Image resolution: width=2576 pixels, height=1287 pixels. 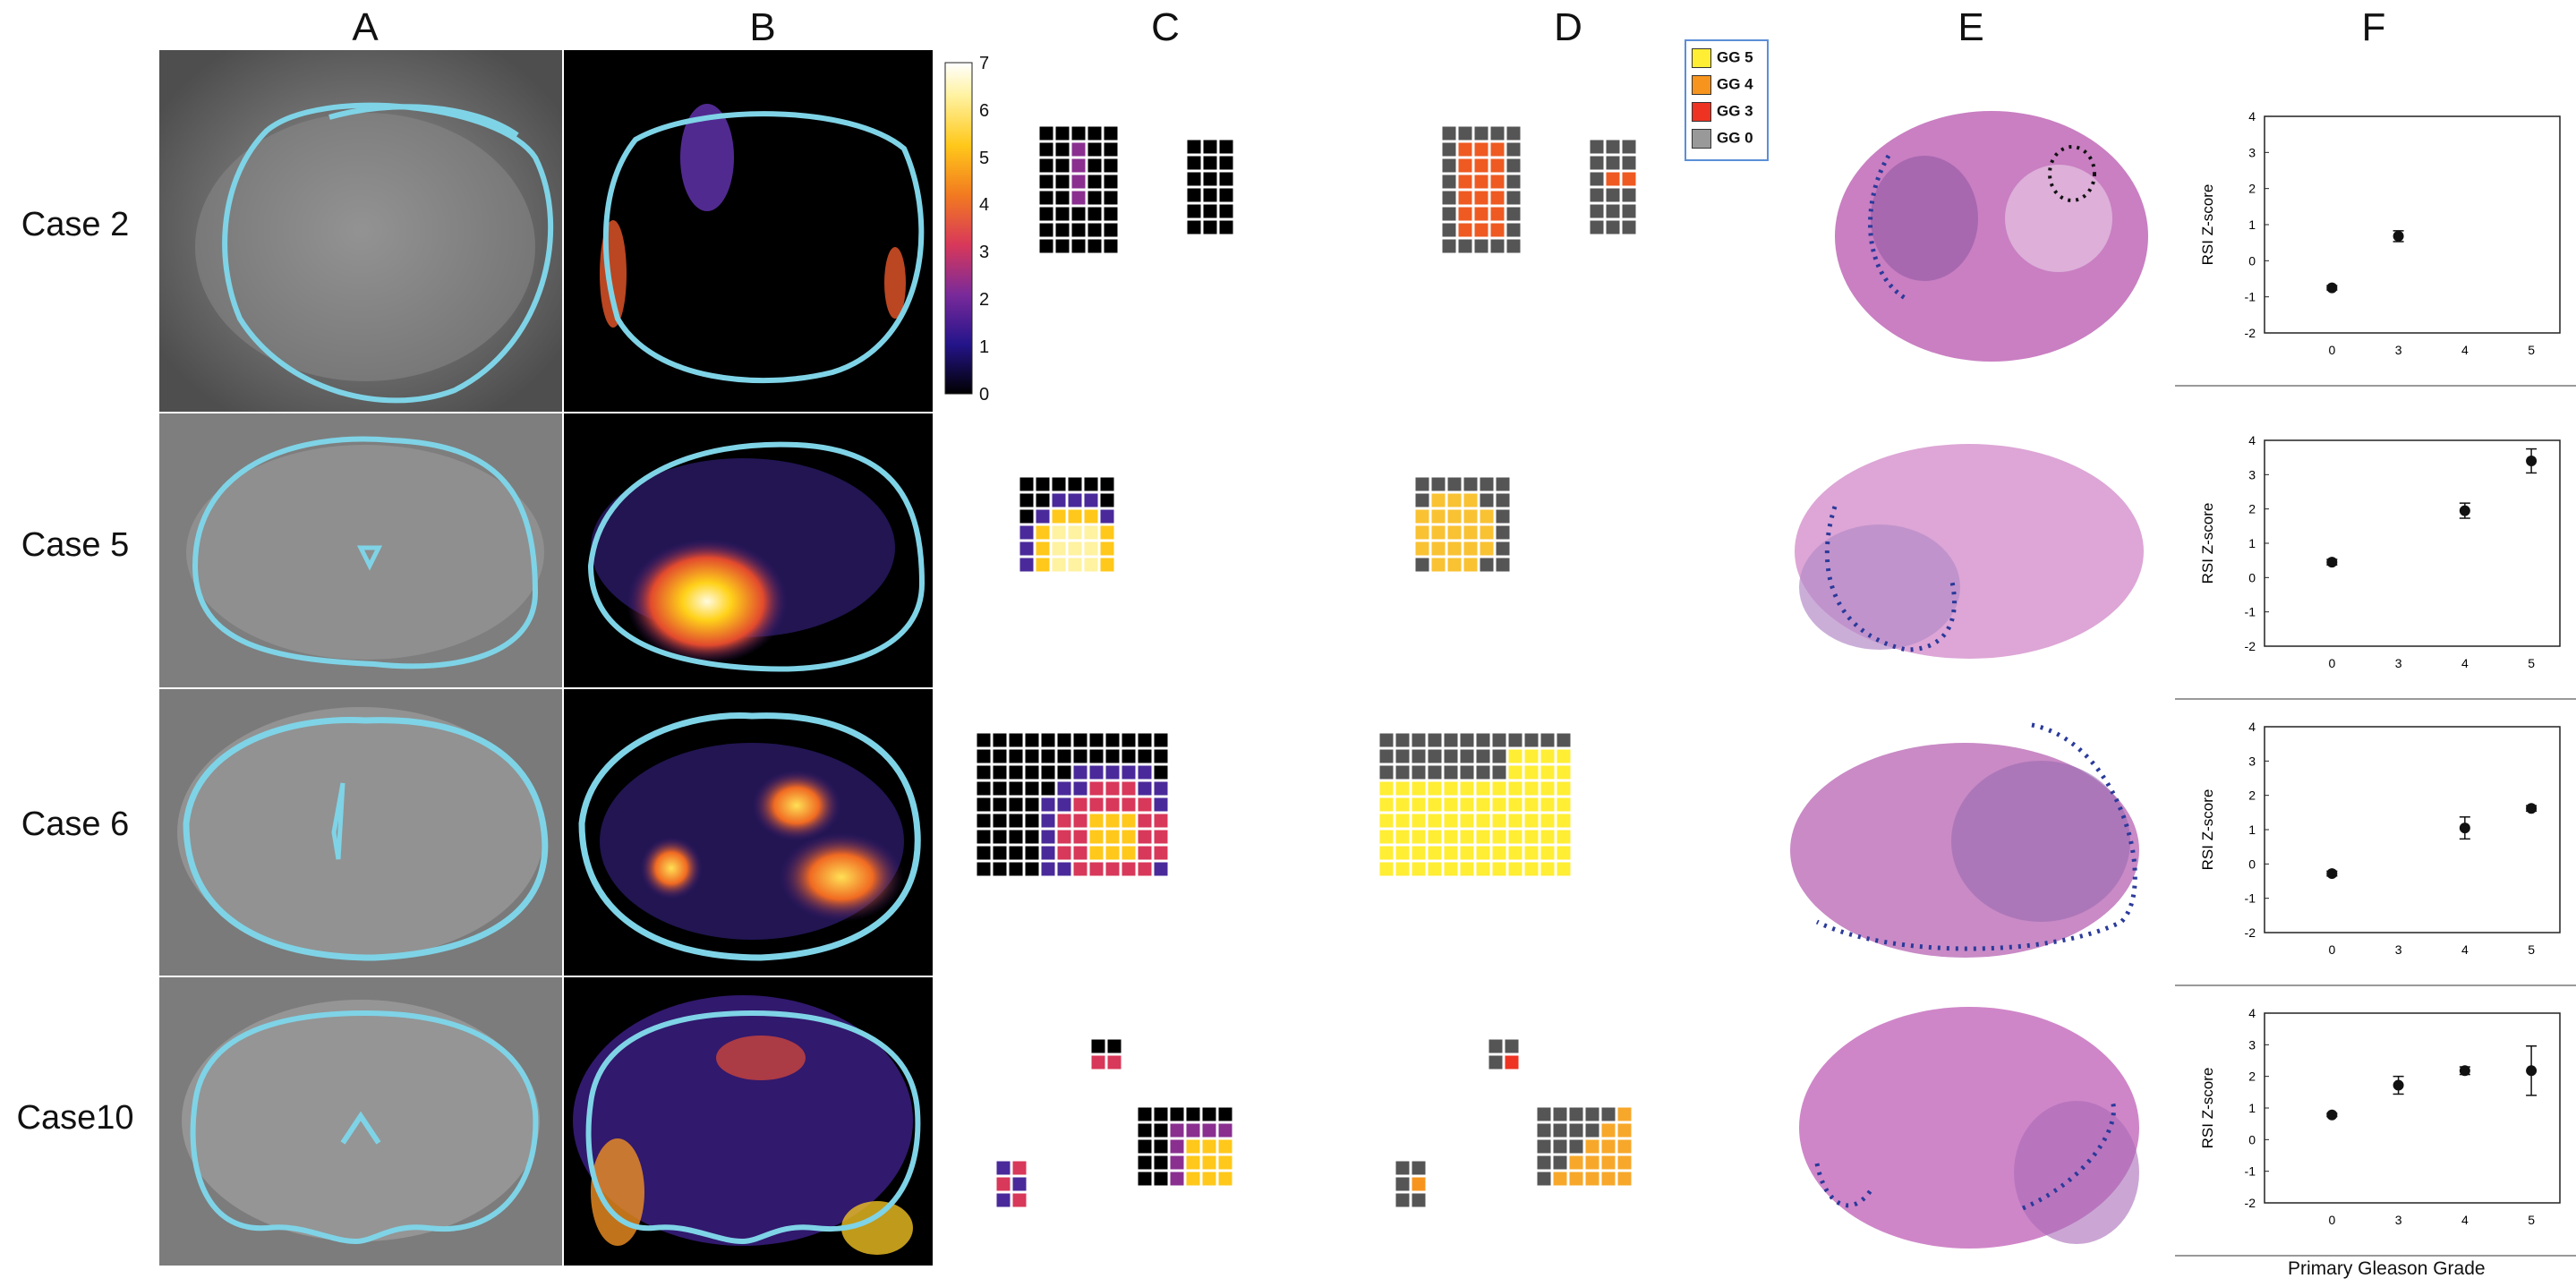 I want to click on column-label-d: D, so click(x=1568, y=27).